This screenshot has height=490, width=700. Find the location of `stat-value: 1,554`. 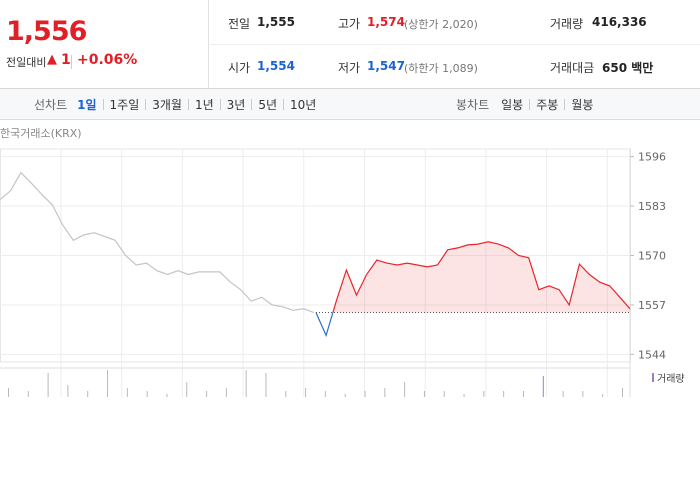

stat-value: 1,554 is located at coordinates (276, 66).